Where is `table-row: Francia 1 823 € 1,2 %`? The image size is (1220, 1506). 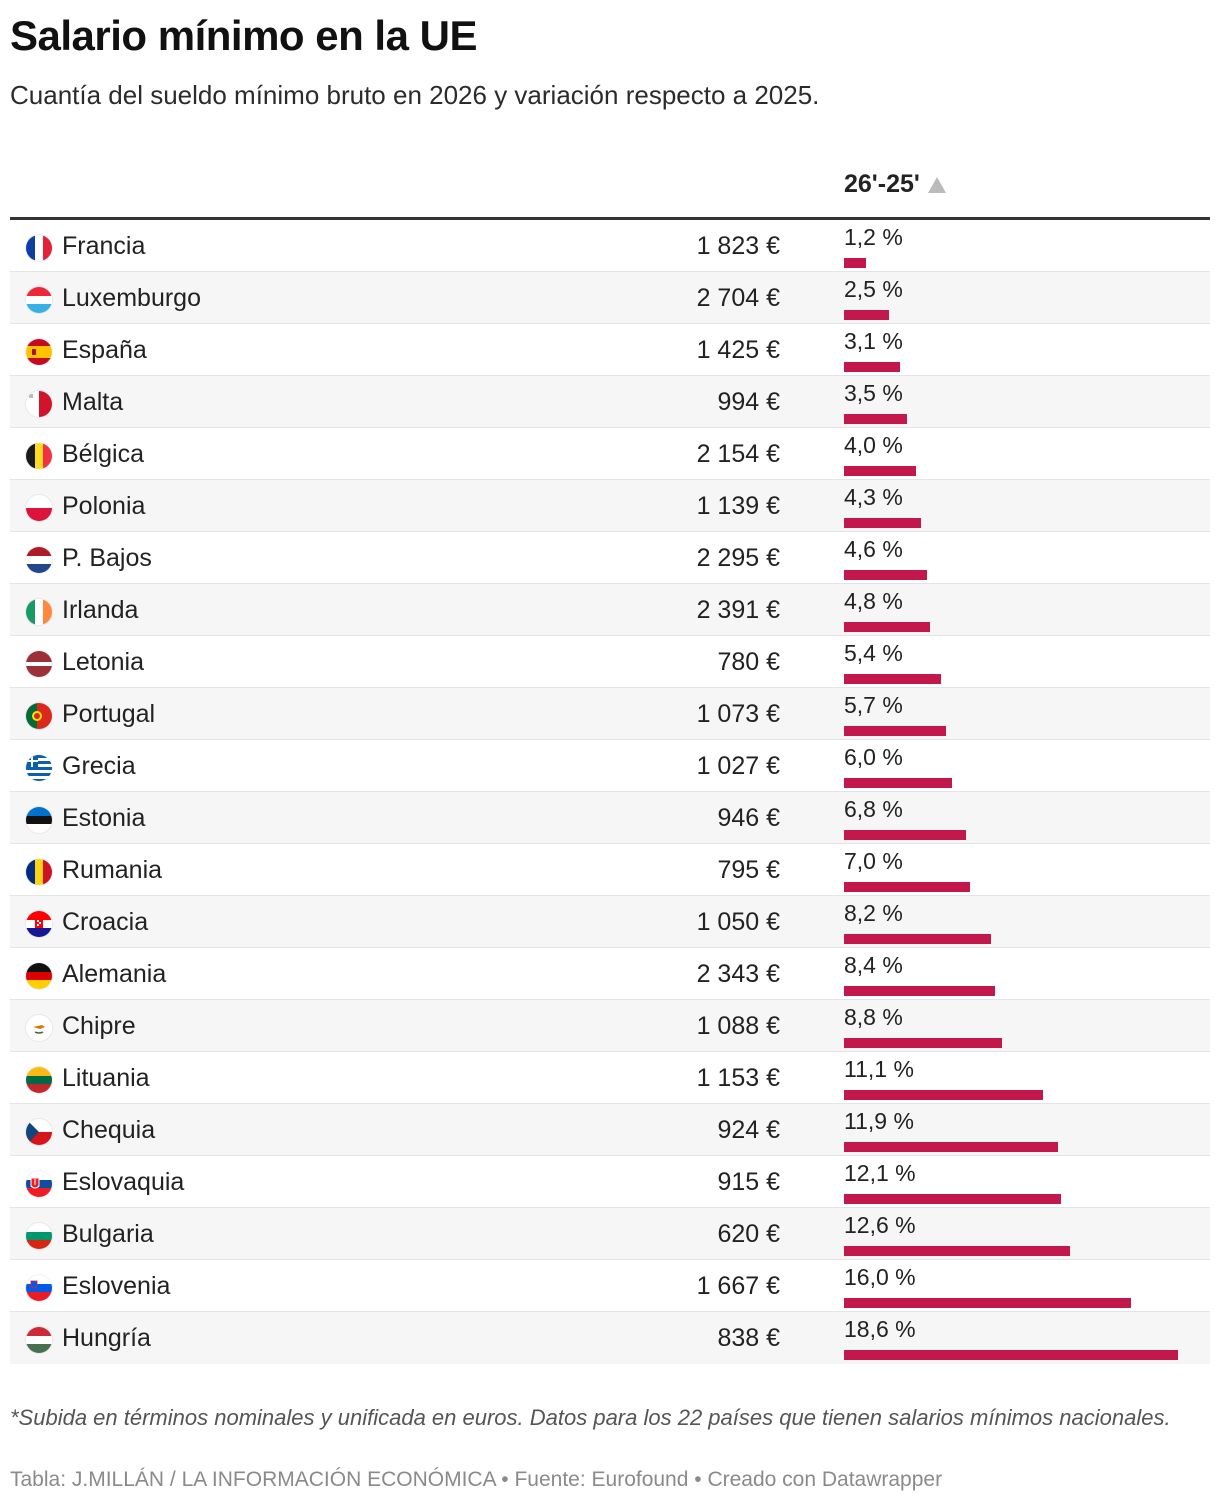
table-row: Francia 1 823 € 1,2 % is located at coordinates (610, 246).